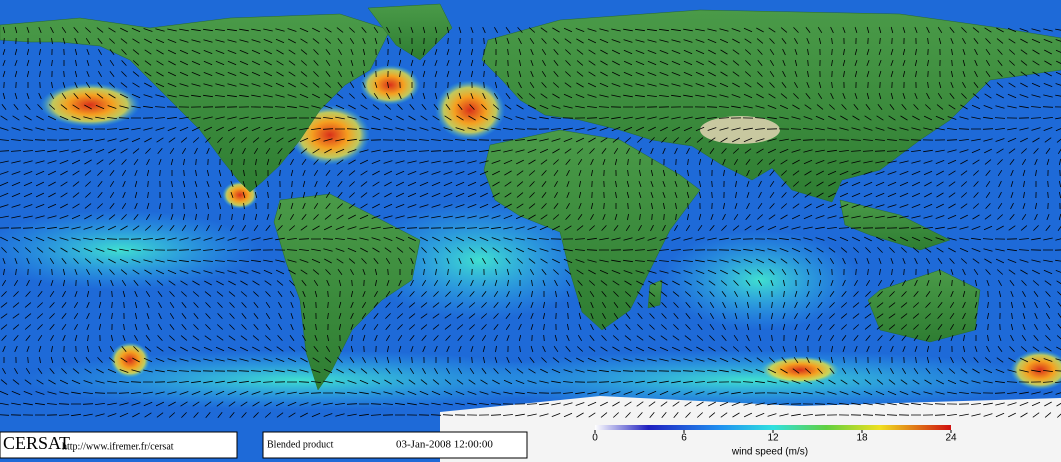 The image size is (1061, 462). Describe the element at coordinates (395, 445) in the screenshot. I see `info-box` at that location.